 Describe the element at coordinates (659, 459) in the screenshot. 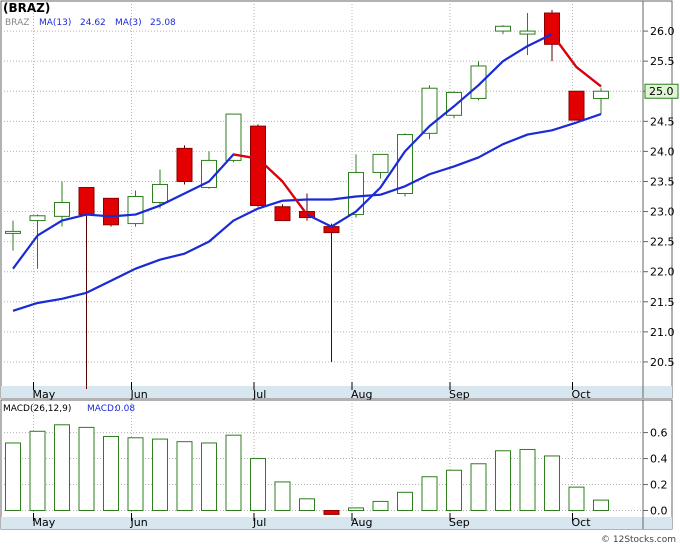

I see `macd-y-tick-label: 0.4` at that location.